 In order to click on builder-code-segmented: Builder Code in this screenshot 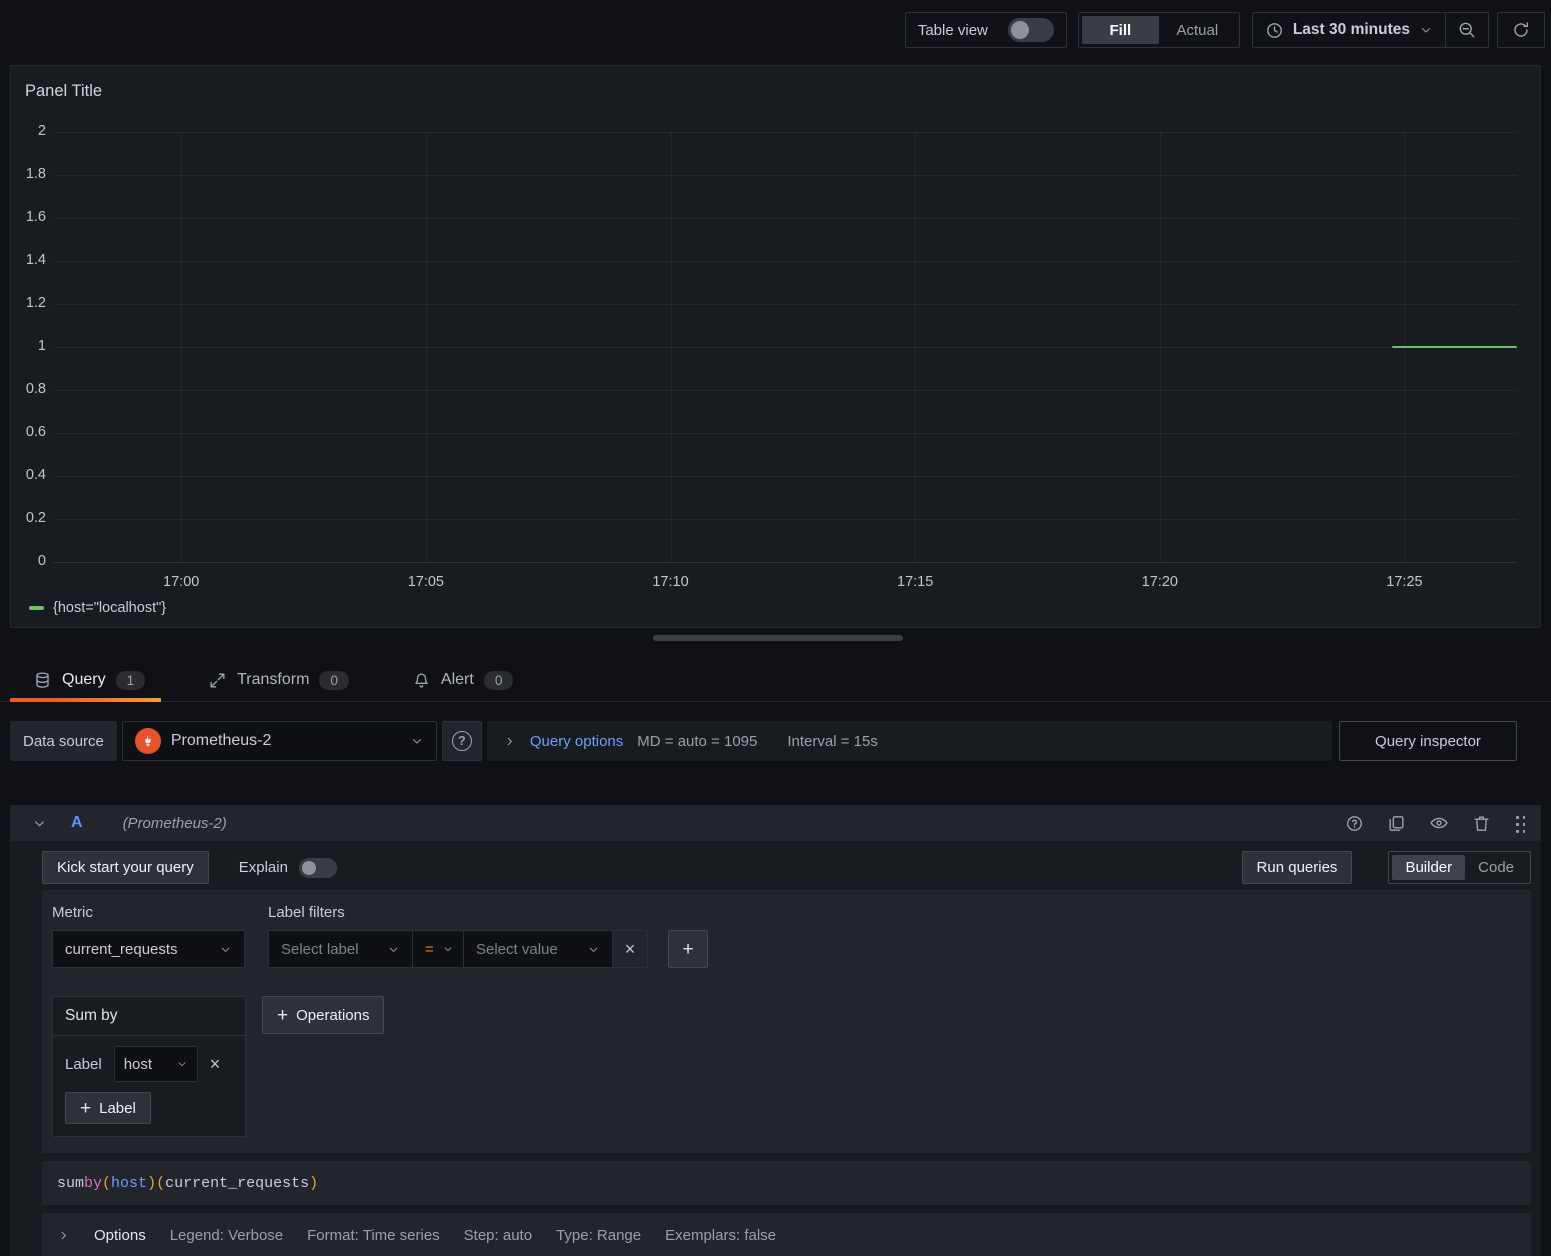, I will do `click(1459, 867)`.